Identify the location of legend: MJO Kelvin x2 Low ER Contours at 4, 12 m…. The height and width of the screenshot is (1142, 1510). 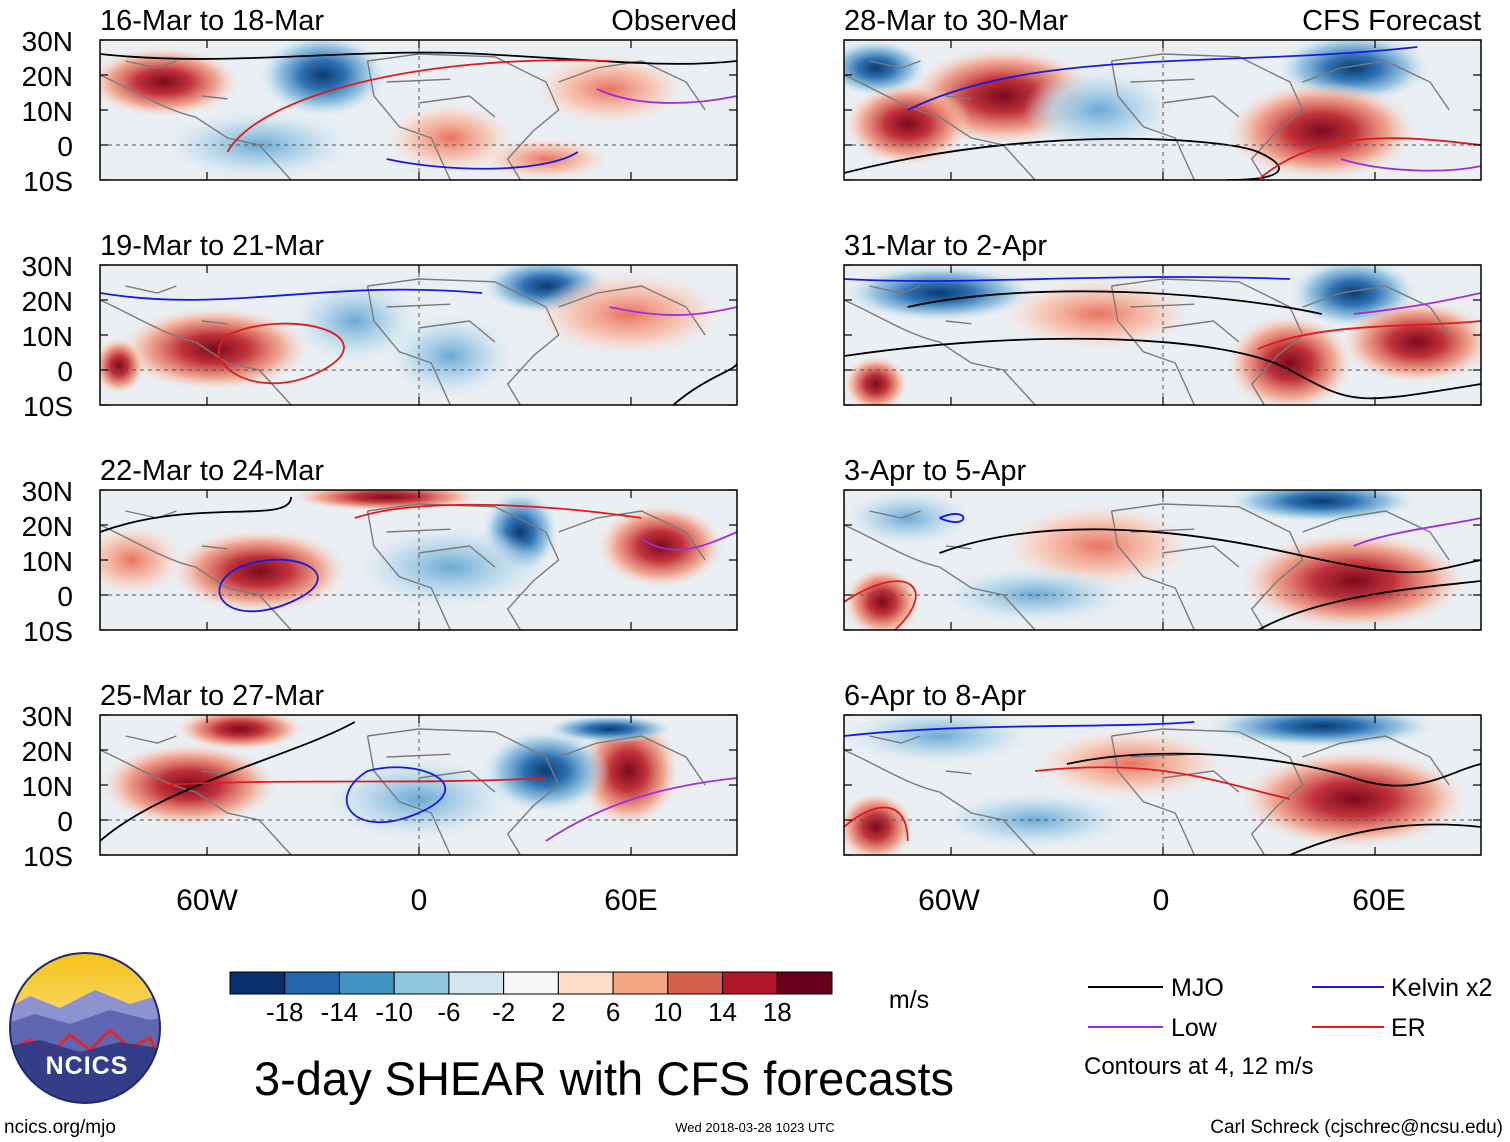
(1288, 1027).